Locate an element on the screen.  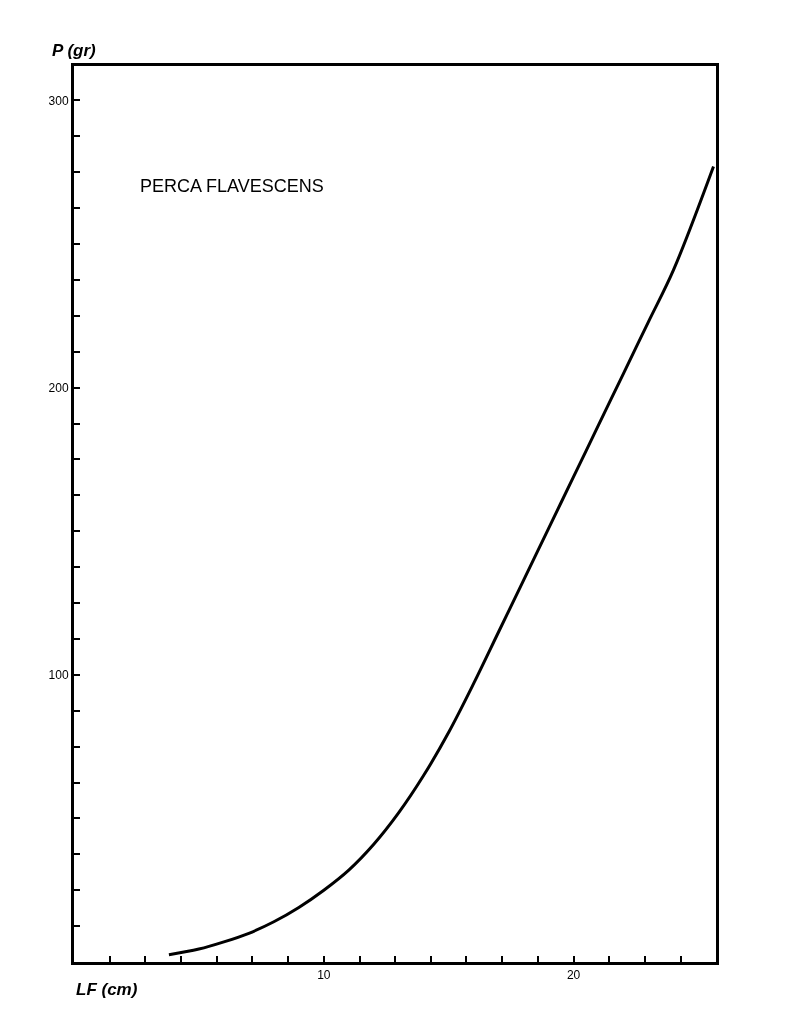
y-tick-label: 100 is located at coordinates (58, 675).